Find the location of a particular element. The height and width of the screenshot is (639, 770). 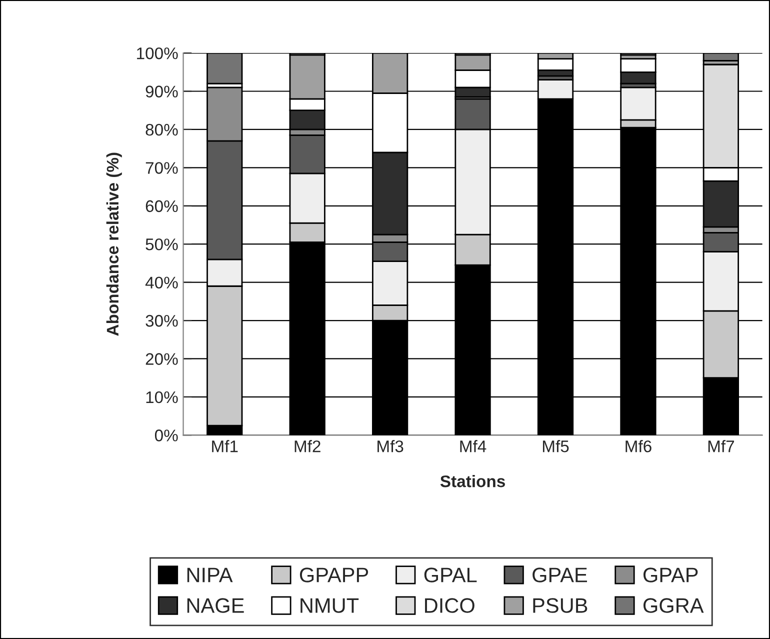

legend-label: GPAL is located at coordinates (450, 575).